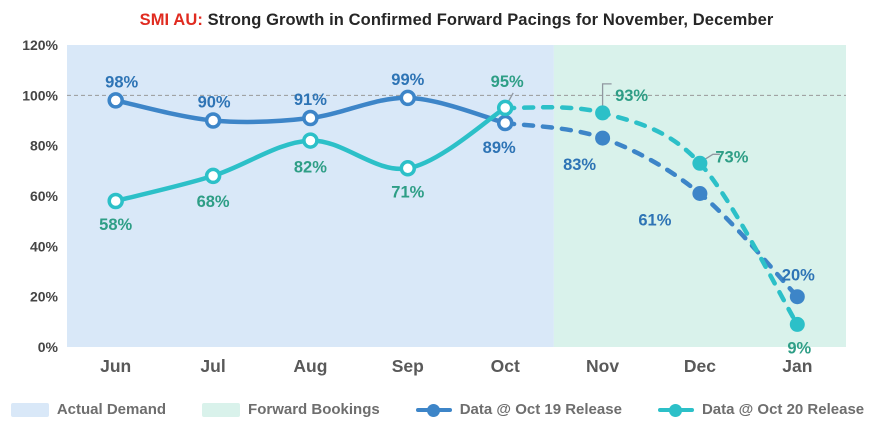  I want to click on data-label-oct19-jun: 98%, so click(121, 82).